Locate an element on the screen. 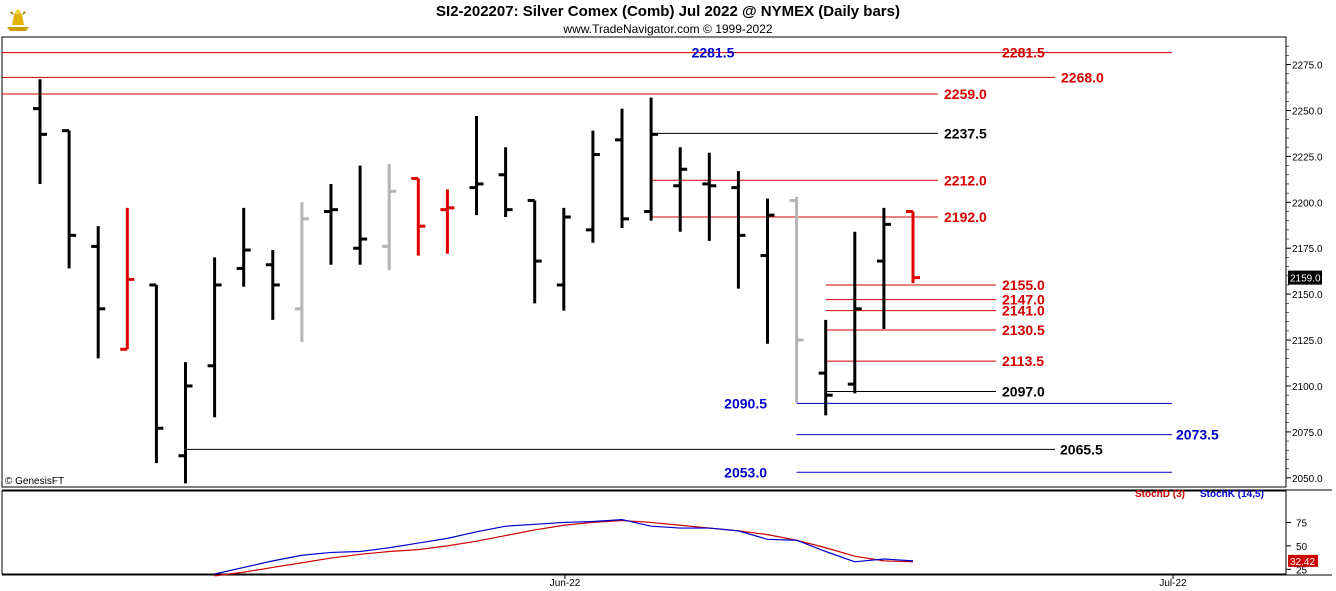  copyright-text: © GenesisFT is located at coordinates (34, 481).